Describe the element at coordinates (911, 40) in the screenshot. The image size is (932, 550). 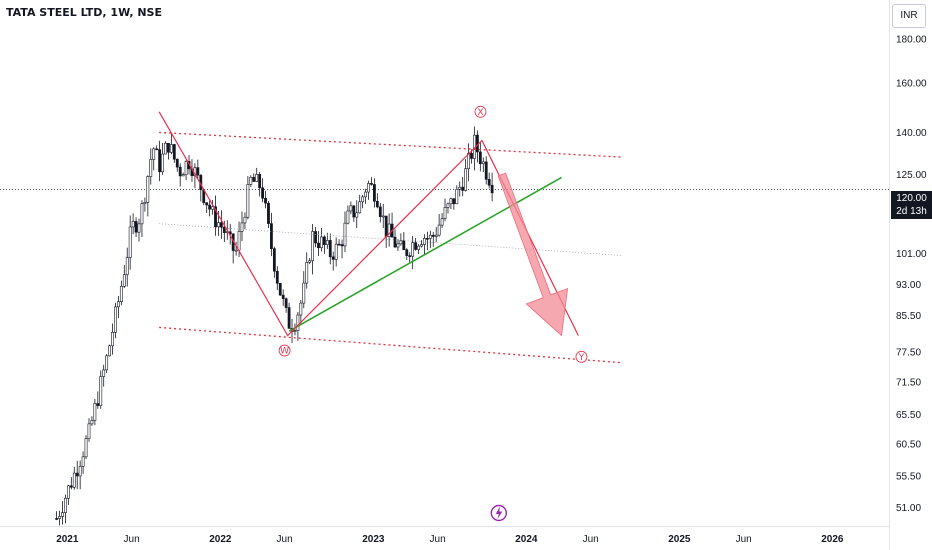
I see `y-tick-label: 180.00` at that location.